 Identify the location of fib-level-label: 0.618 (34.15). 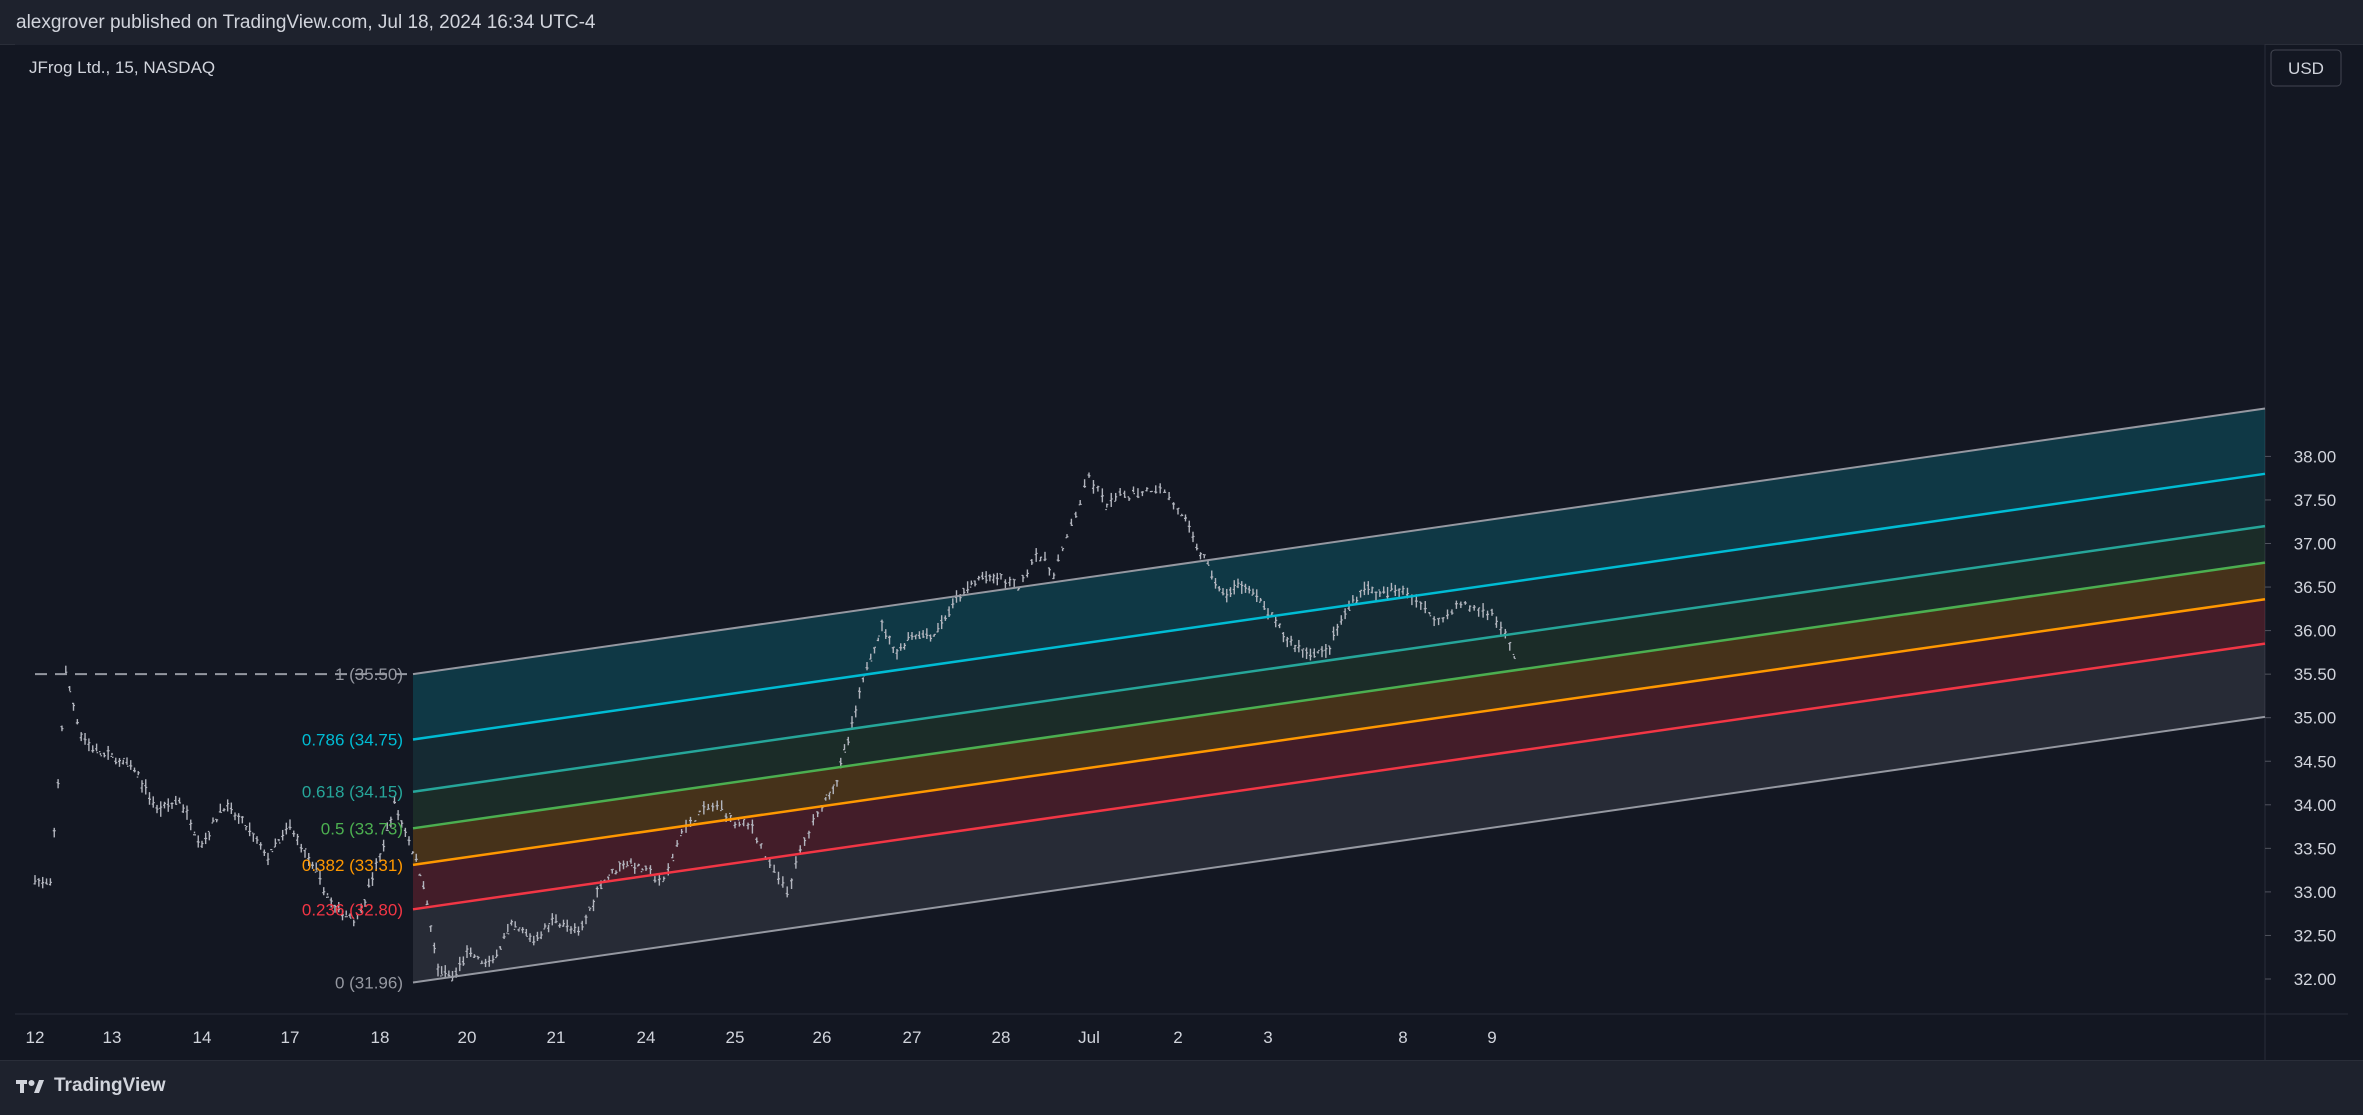
(352, 792).